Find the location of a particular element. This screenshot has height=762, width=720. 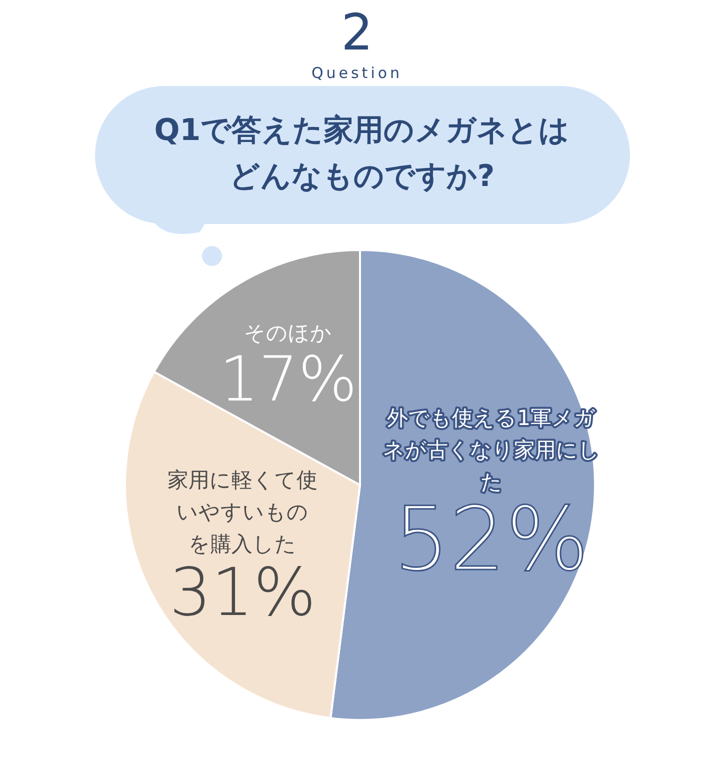

text: Question is located at coordinates (357, 73).